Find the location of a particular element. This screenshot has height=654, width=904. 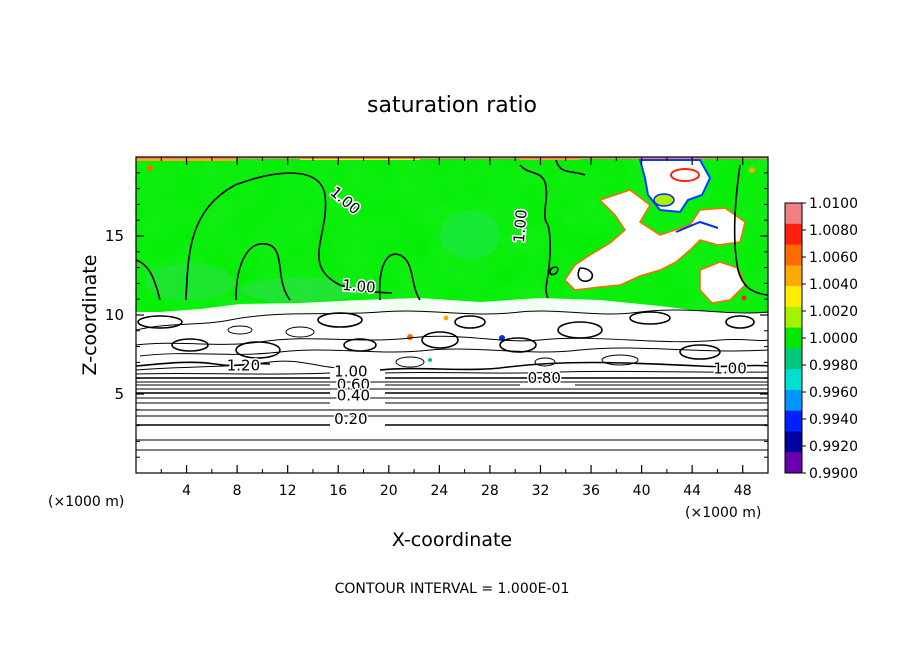

x-tick-label: 32 is located at coordinates (541, 491).